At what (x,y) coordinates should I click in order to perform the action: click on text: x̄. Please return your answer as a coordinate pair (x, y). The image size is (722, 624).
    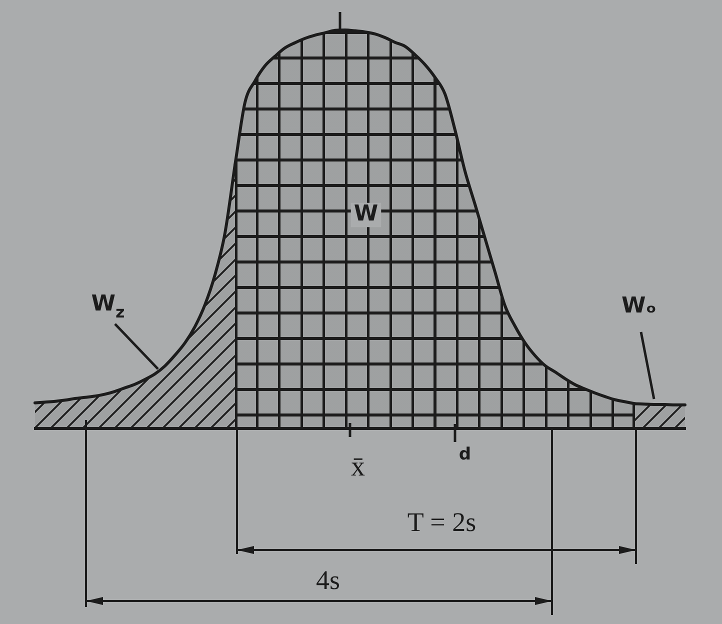
    Looking at the image, I should click on (358, 466).